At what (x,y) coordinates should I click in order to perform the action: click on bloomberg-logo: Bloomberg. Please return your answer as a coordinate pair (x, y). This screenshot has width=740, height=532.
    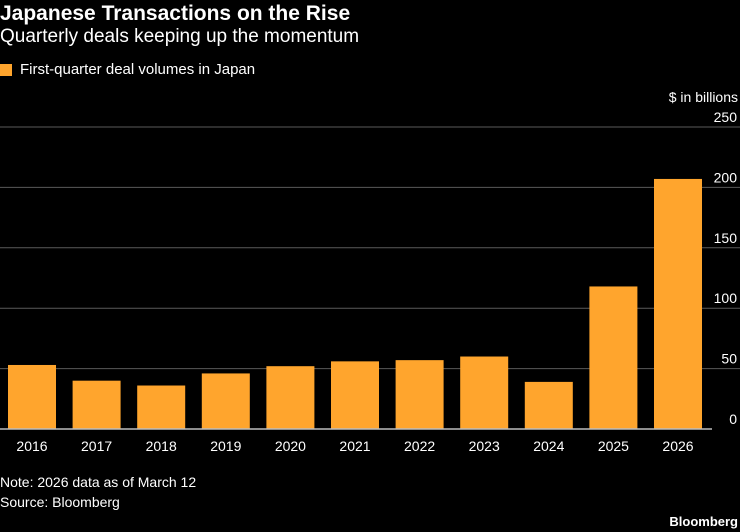
    Looking at the image, I should click on (703, 521).